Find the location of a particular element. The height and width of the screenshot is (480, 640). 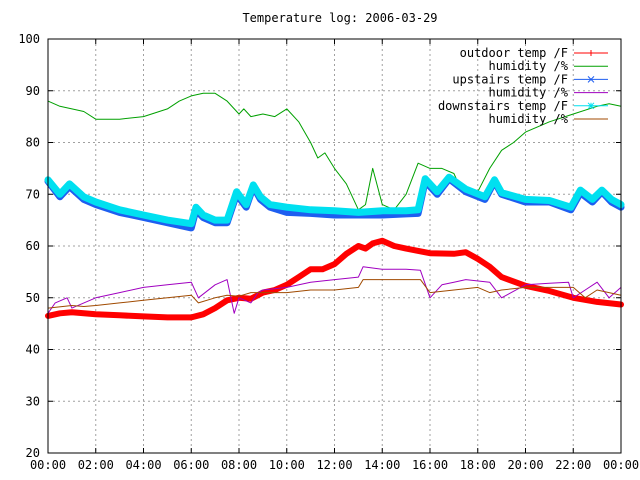

legend-marker is located at coordinates (591, 79).